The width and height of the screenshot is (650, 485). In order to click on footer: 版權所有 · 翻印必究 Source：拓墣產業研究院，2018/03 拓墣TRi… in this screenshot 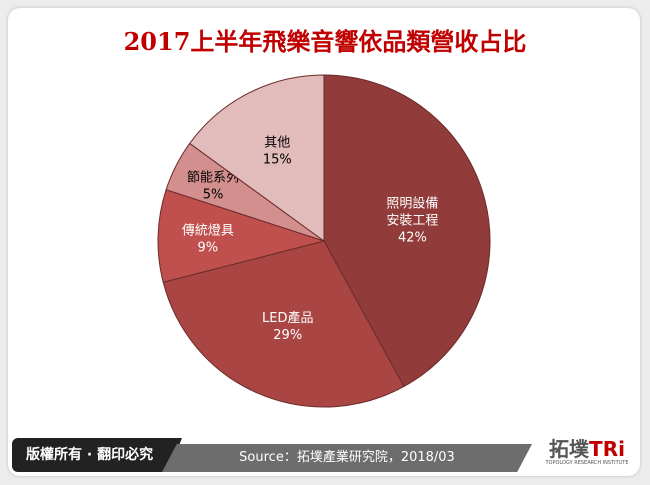, I will do `click(320, 455)`.